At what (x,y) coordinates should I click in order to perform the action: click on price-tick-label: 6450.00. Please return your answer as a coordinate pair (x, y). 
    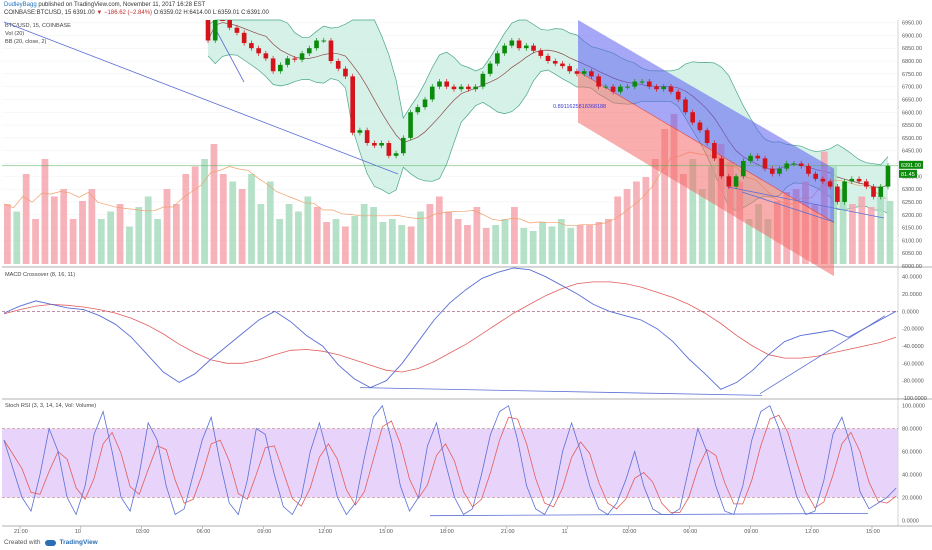
    Looking at the image, I should click on (912, 152).